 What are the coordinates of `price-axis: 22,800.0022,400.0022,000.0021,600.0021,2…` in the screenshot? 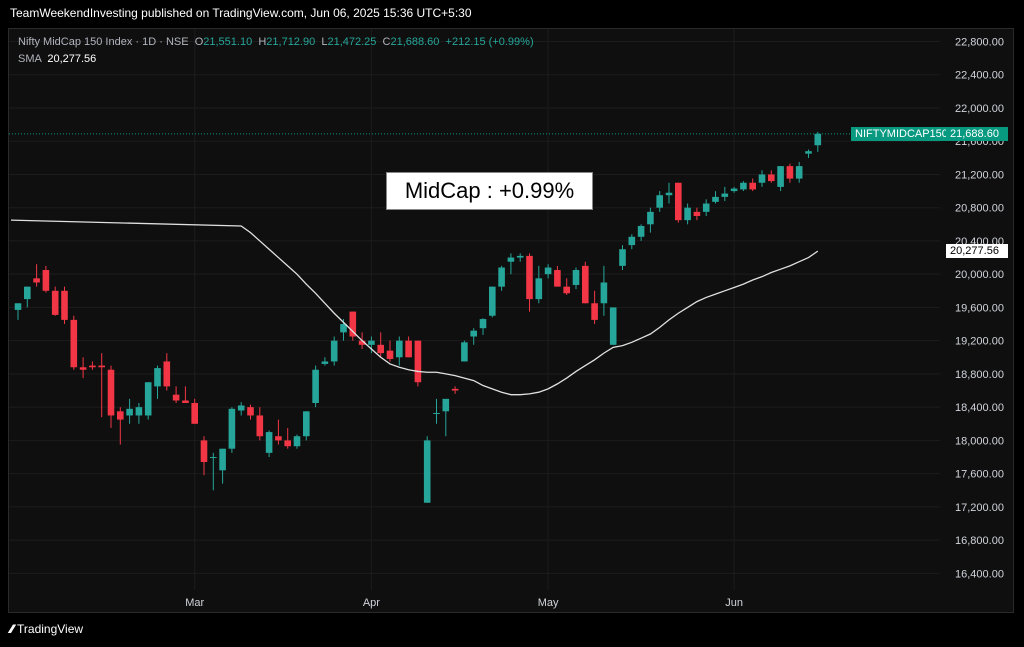 It's located at (979, 308).